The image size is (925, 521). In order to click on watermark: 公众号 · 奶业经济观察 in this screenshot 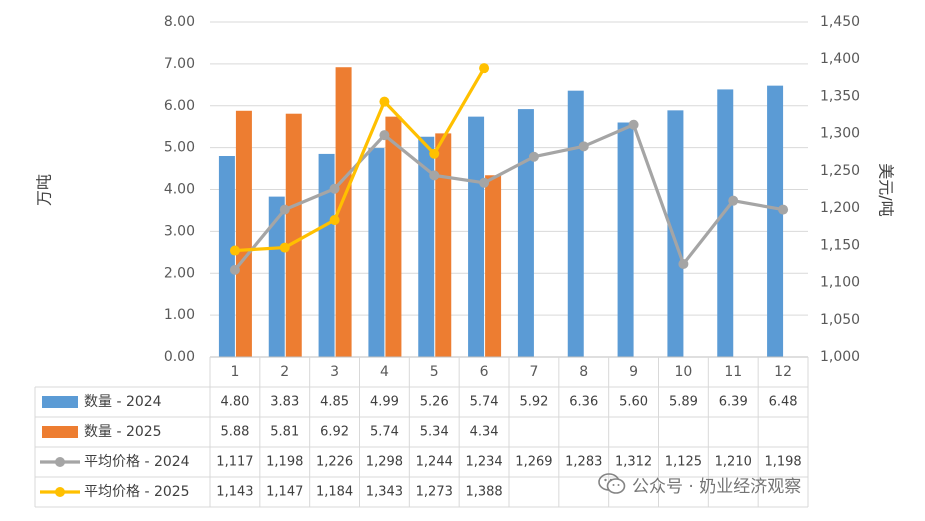, I will do `click(699, 484)`.